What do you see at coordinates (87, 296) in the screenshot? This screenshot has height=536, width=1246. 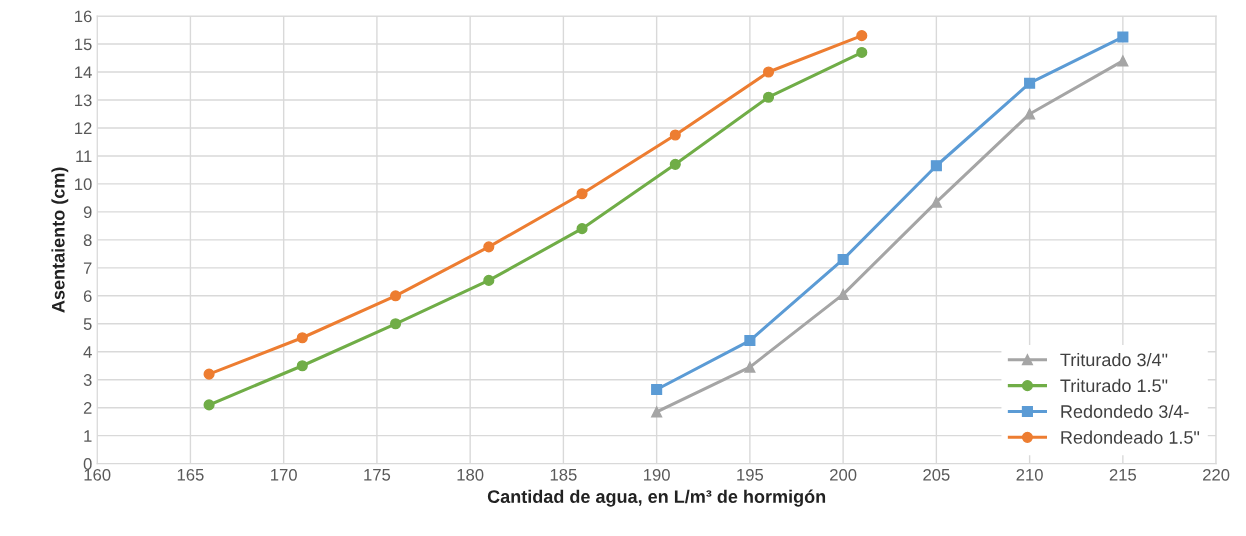 I see `y-tick-label: 6` at bounding box center [87, 296].